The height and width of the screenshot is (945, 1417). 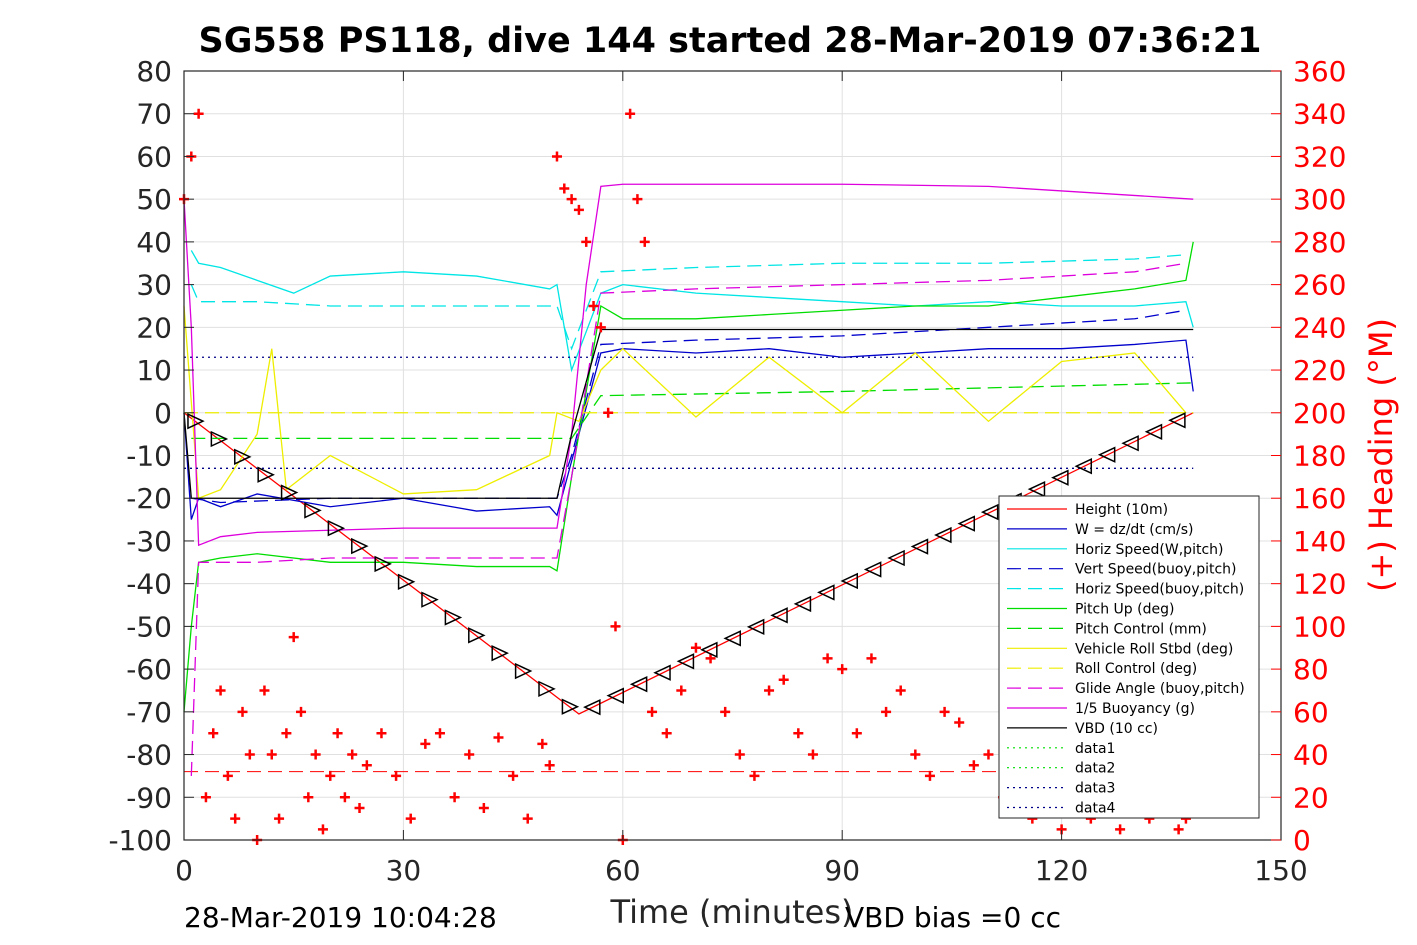 I want to click on y-tick-label-13: -50, so click(x=149, y=626).